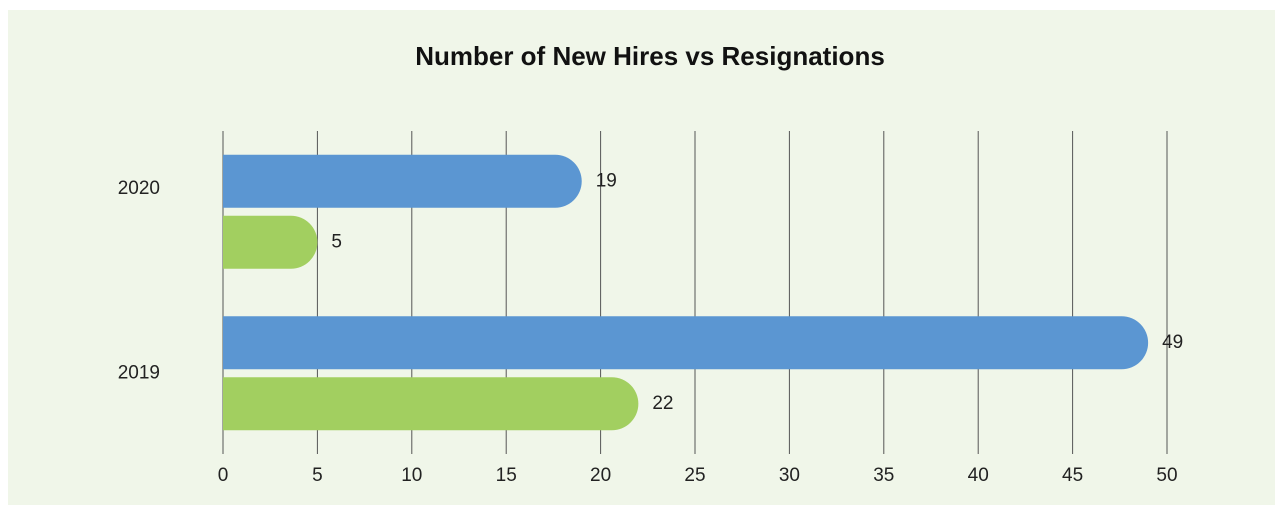 This screenshot has height=524, width=1283. Describe the element at coordinates (662, 403) in the screenshot. I see `value-label: 22` at that location.